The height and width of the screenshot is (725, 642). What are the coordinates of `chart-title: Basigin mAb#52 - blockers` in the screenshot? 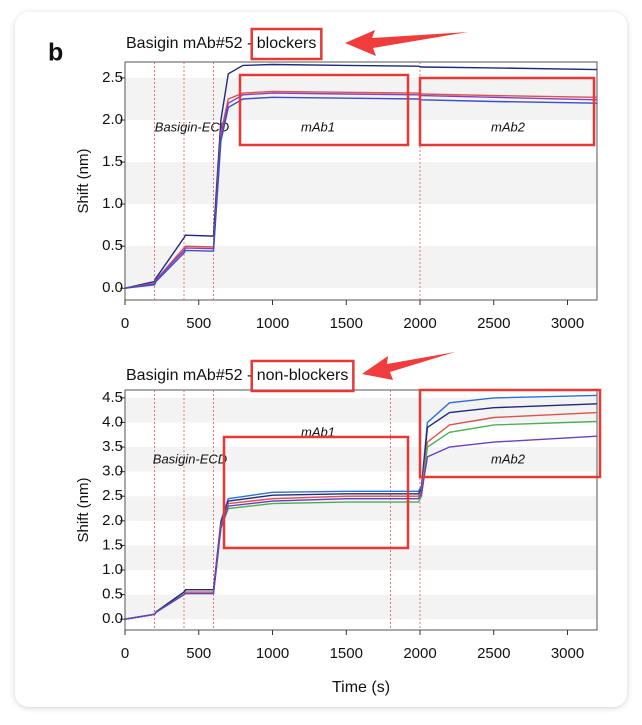 It's located at (221, 43).